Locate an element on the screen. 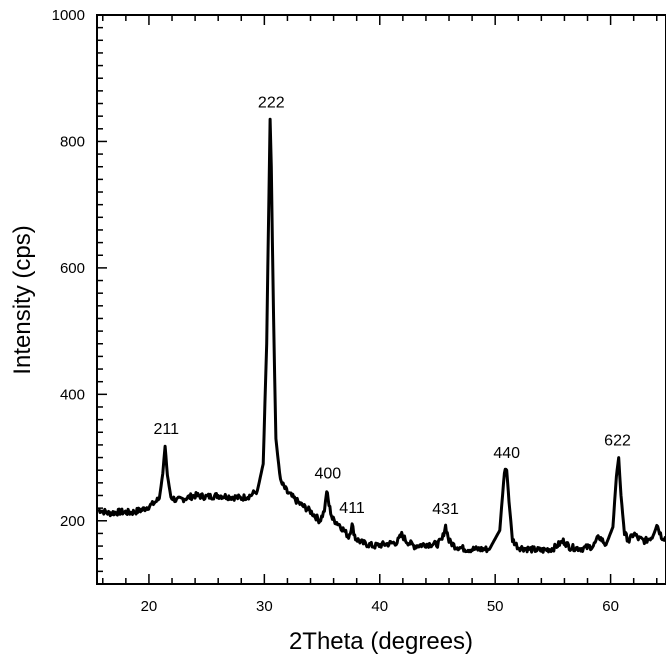  x-tick-label: 60 is located at coordinates (610, 606).